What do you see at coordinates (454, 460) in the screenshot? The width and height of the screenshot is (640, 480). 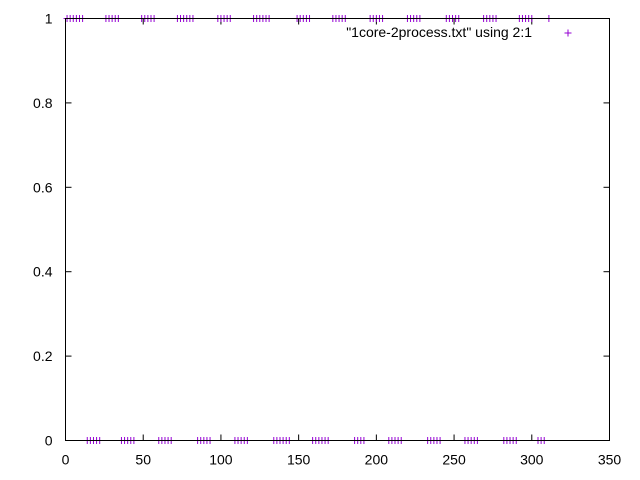 I see `x-tick-label: 250` at bounding box center [454, 460].